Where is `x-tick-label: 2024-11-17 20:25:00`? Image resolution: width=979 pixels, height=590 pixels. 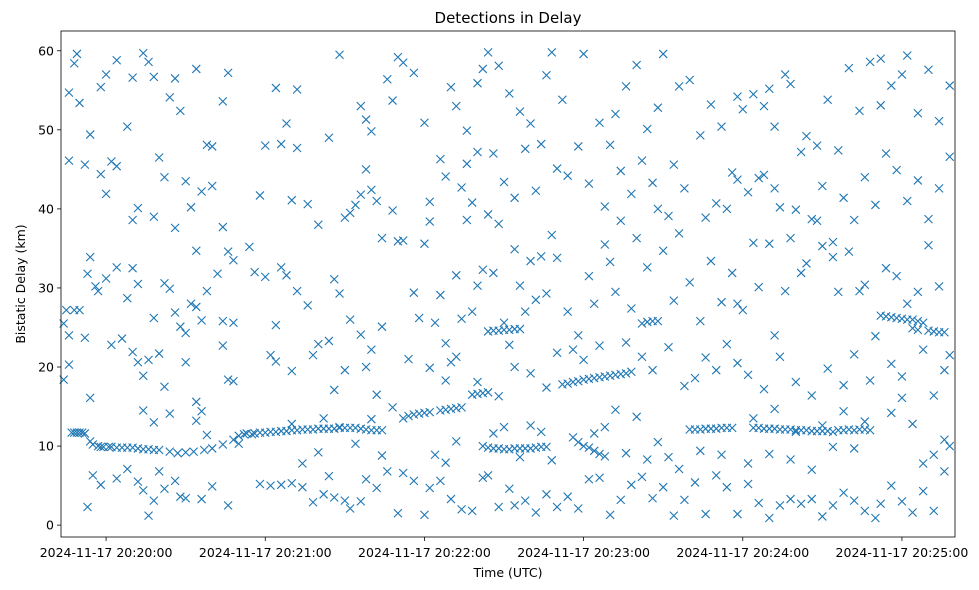 x-tick-label: 2024-11-17 20:25:00 is located at coordinates (902, 552).